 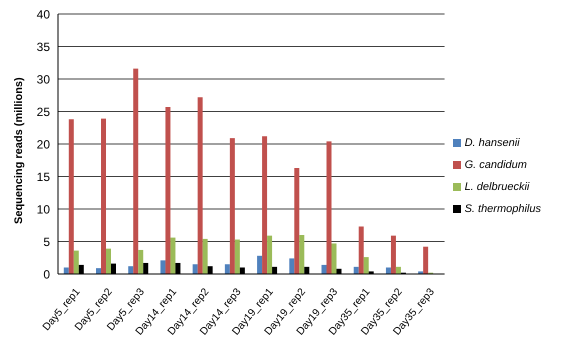 I want to click on legend-label: L. delbrueckii, so click(x=497, y=187).